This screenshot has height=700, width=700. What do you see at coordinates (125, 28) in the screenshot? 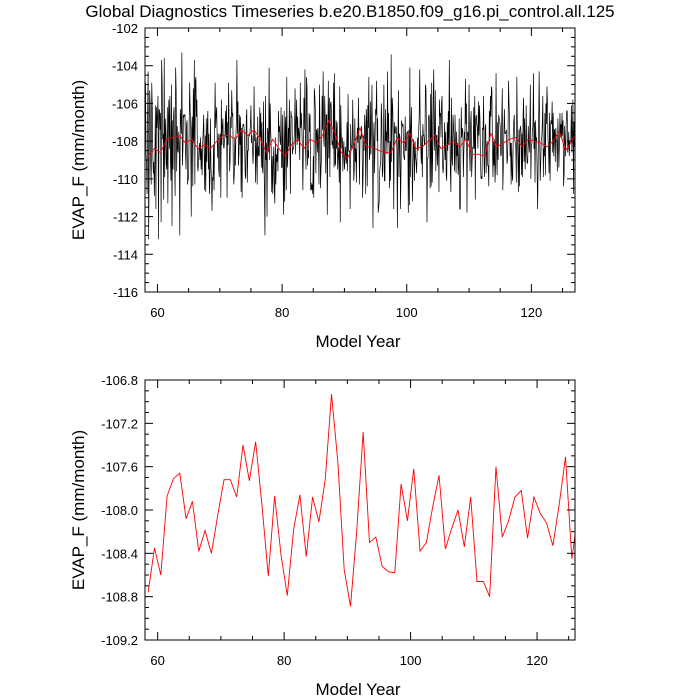
I see `top-y-tick-label: -102` at bounding box center [125, 28].